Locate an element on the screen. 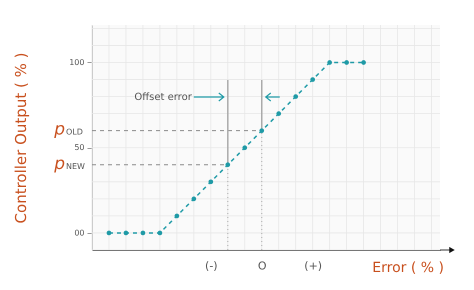  x-tick-label: (-) is located at coordinates (211, 266).